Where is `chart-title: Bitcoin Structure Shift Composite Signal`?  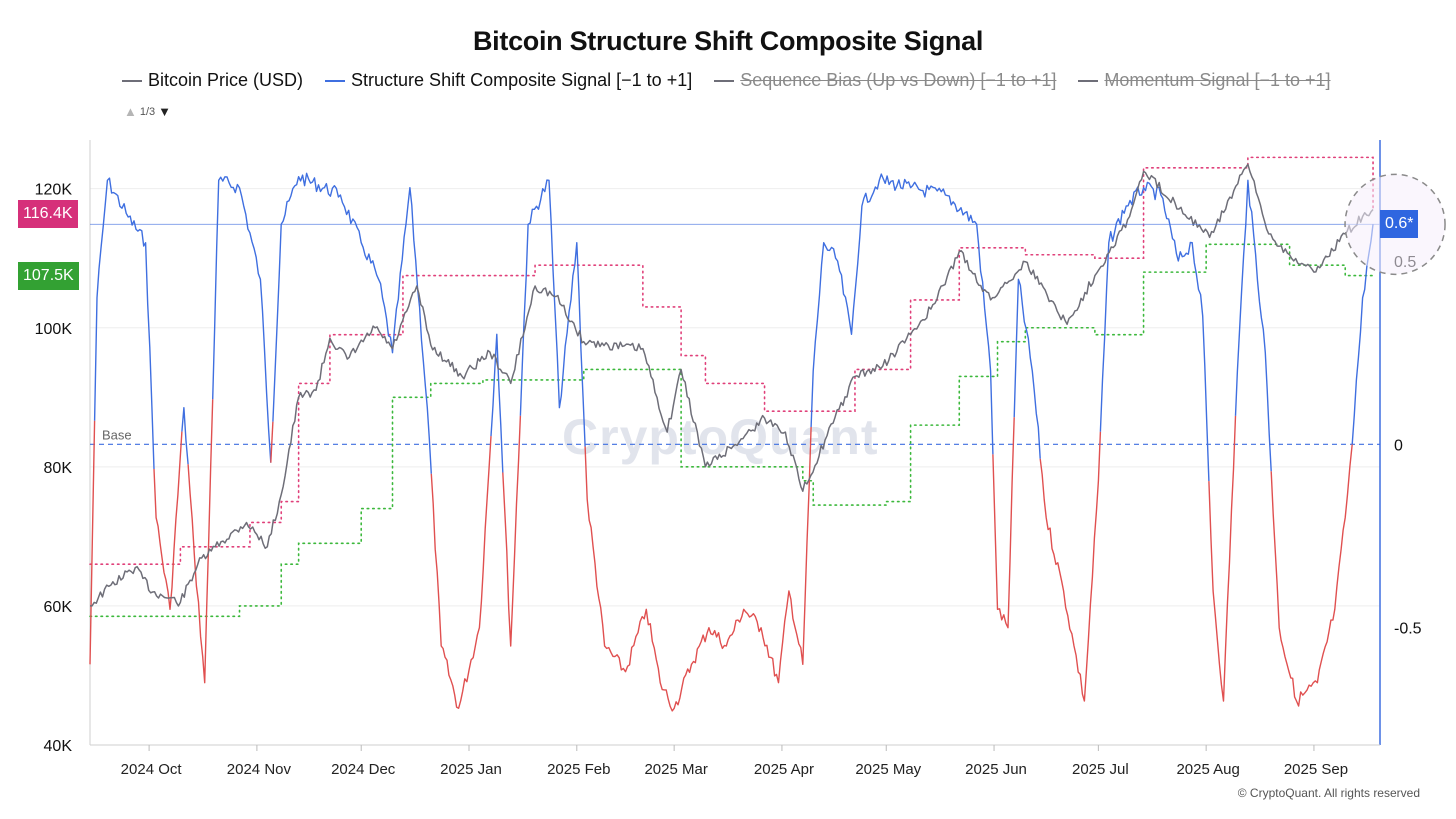 chart-title: Bitcoin Structure Shift Composite Signal is located at coordinates (728, 41).